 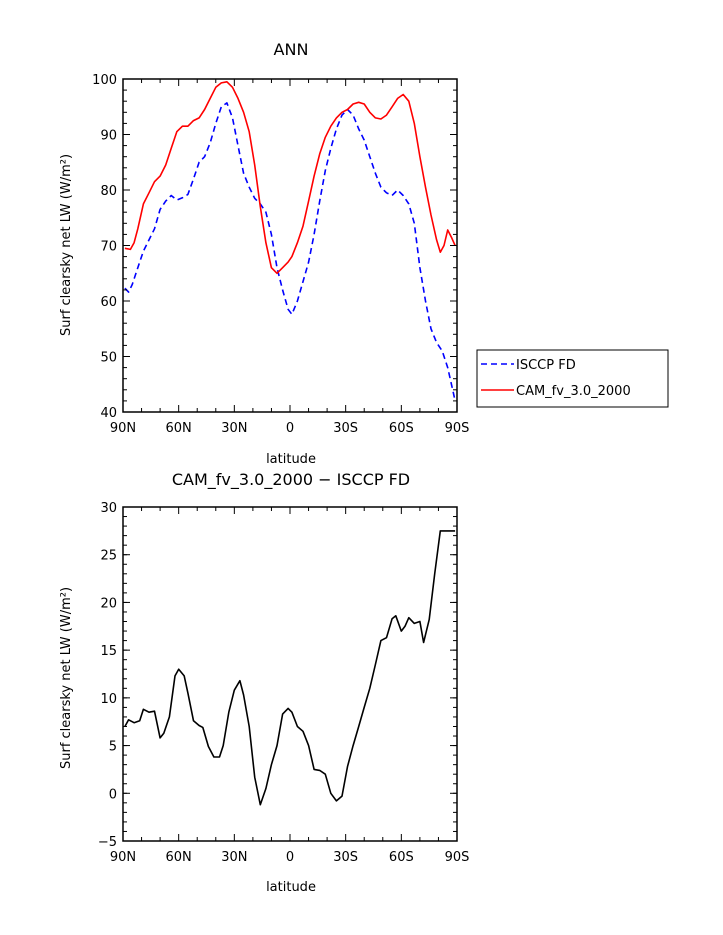 I want to click on y-tick-label: 90, so click(x=108, y=136).